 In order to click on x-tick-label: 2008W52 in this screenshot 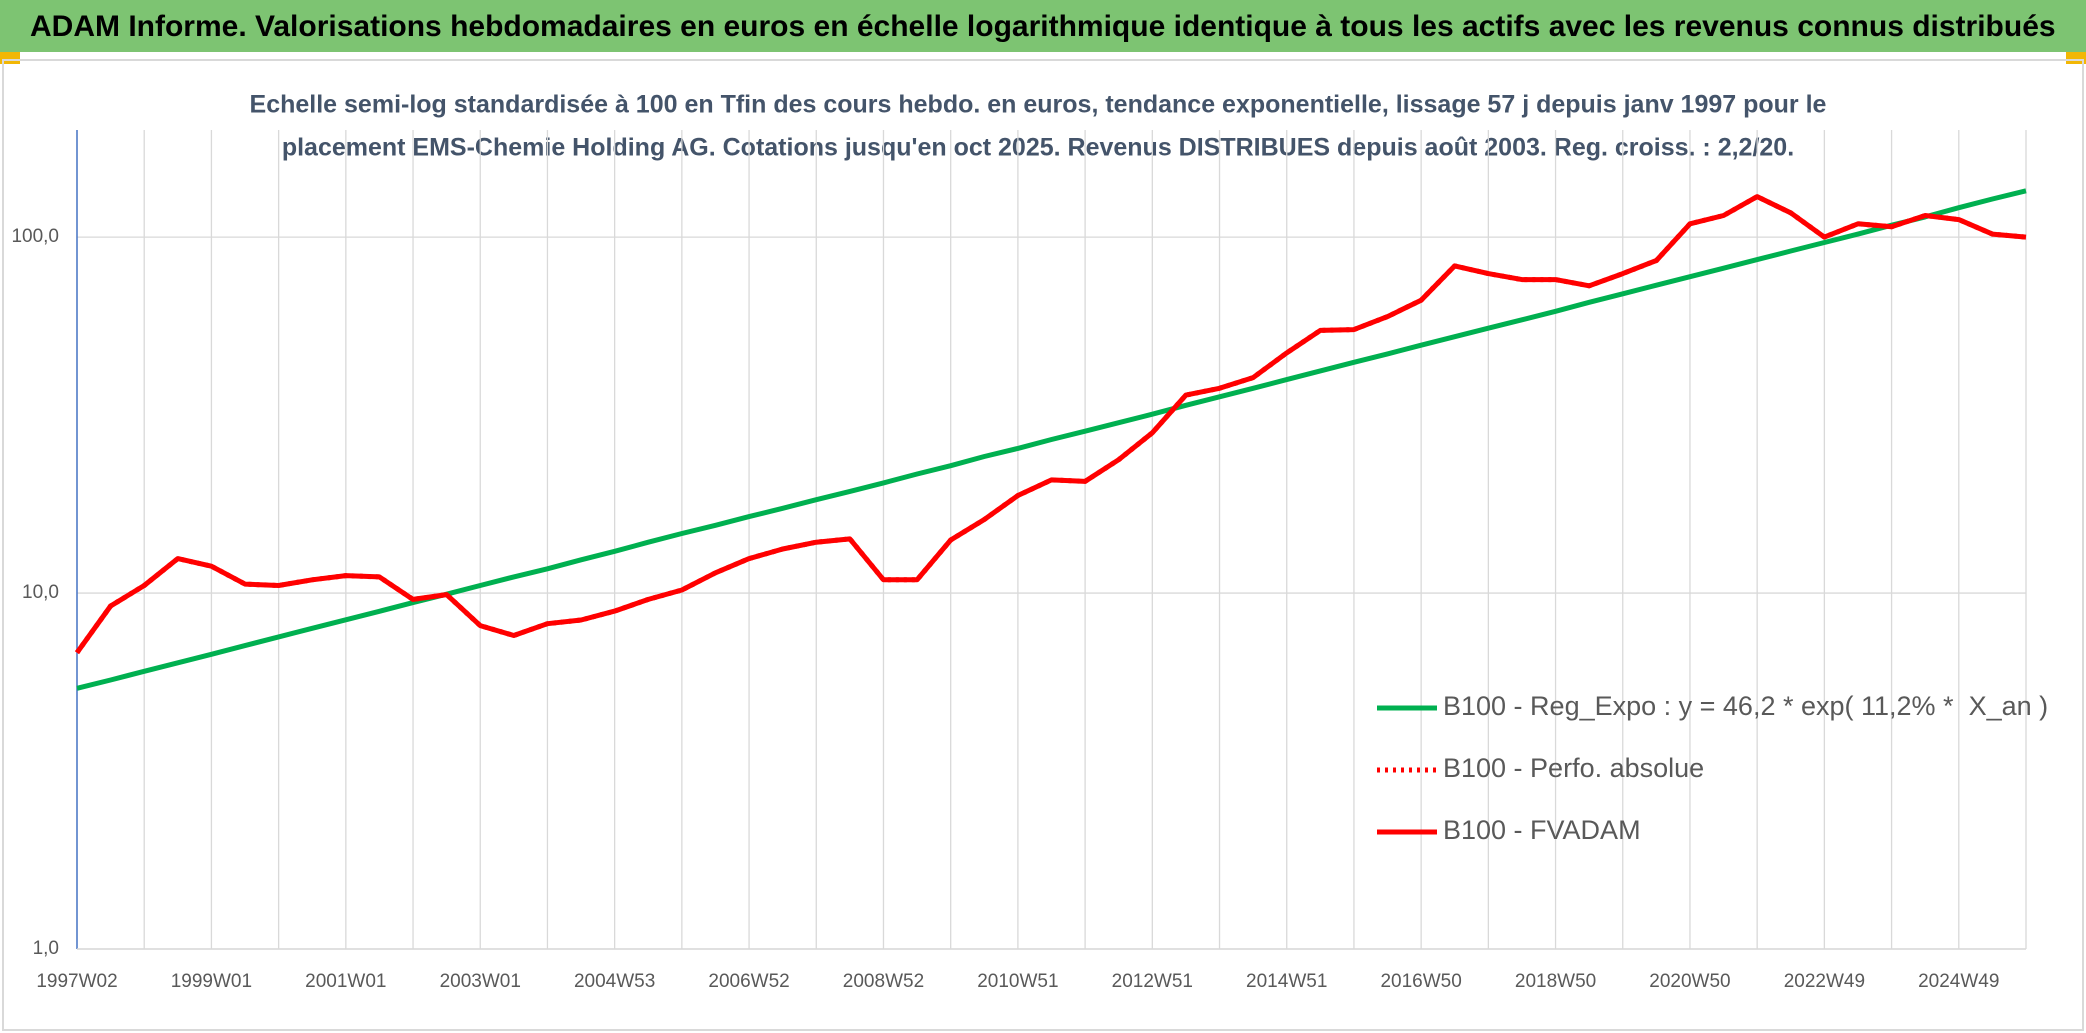, I will do `click(883, 981)`.